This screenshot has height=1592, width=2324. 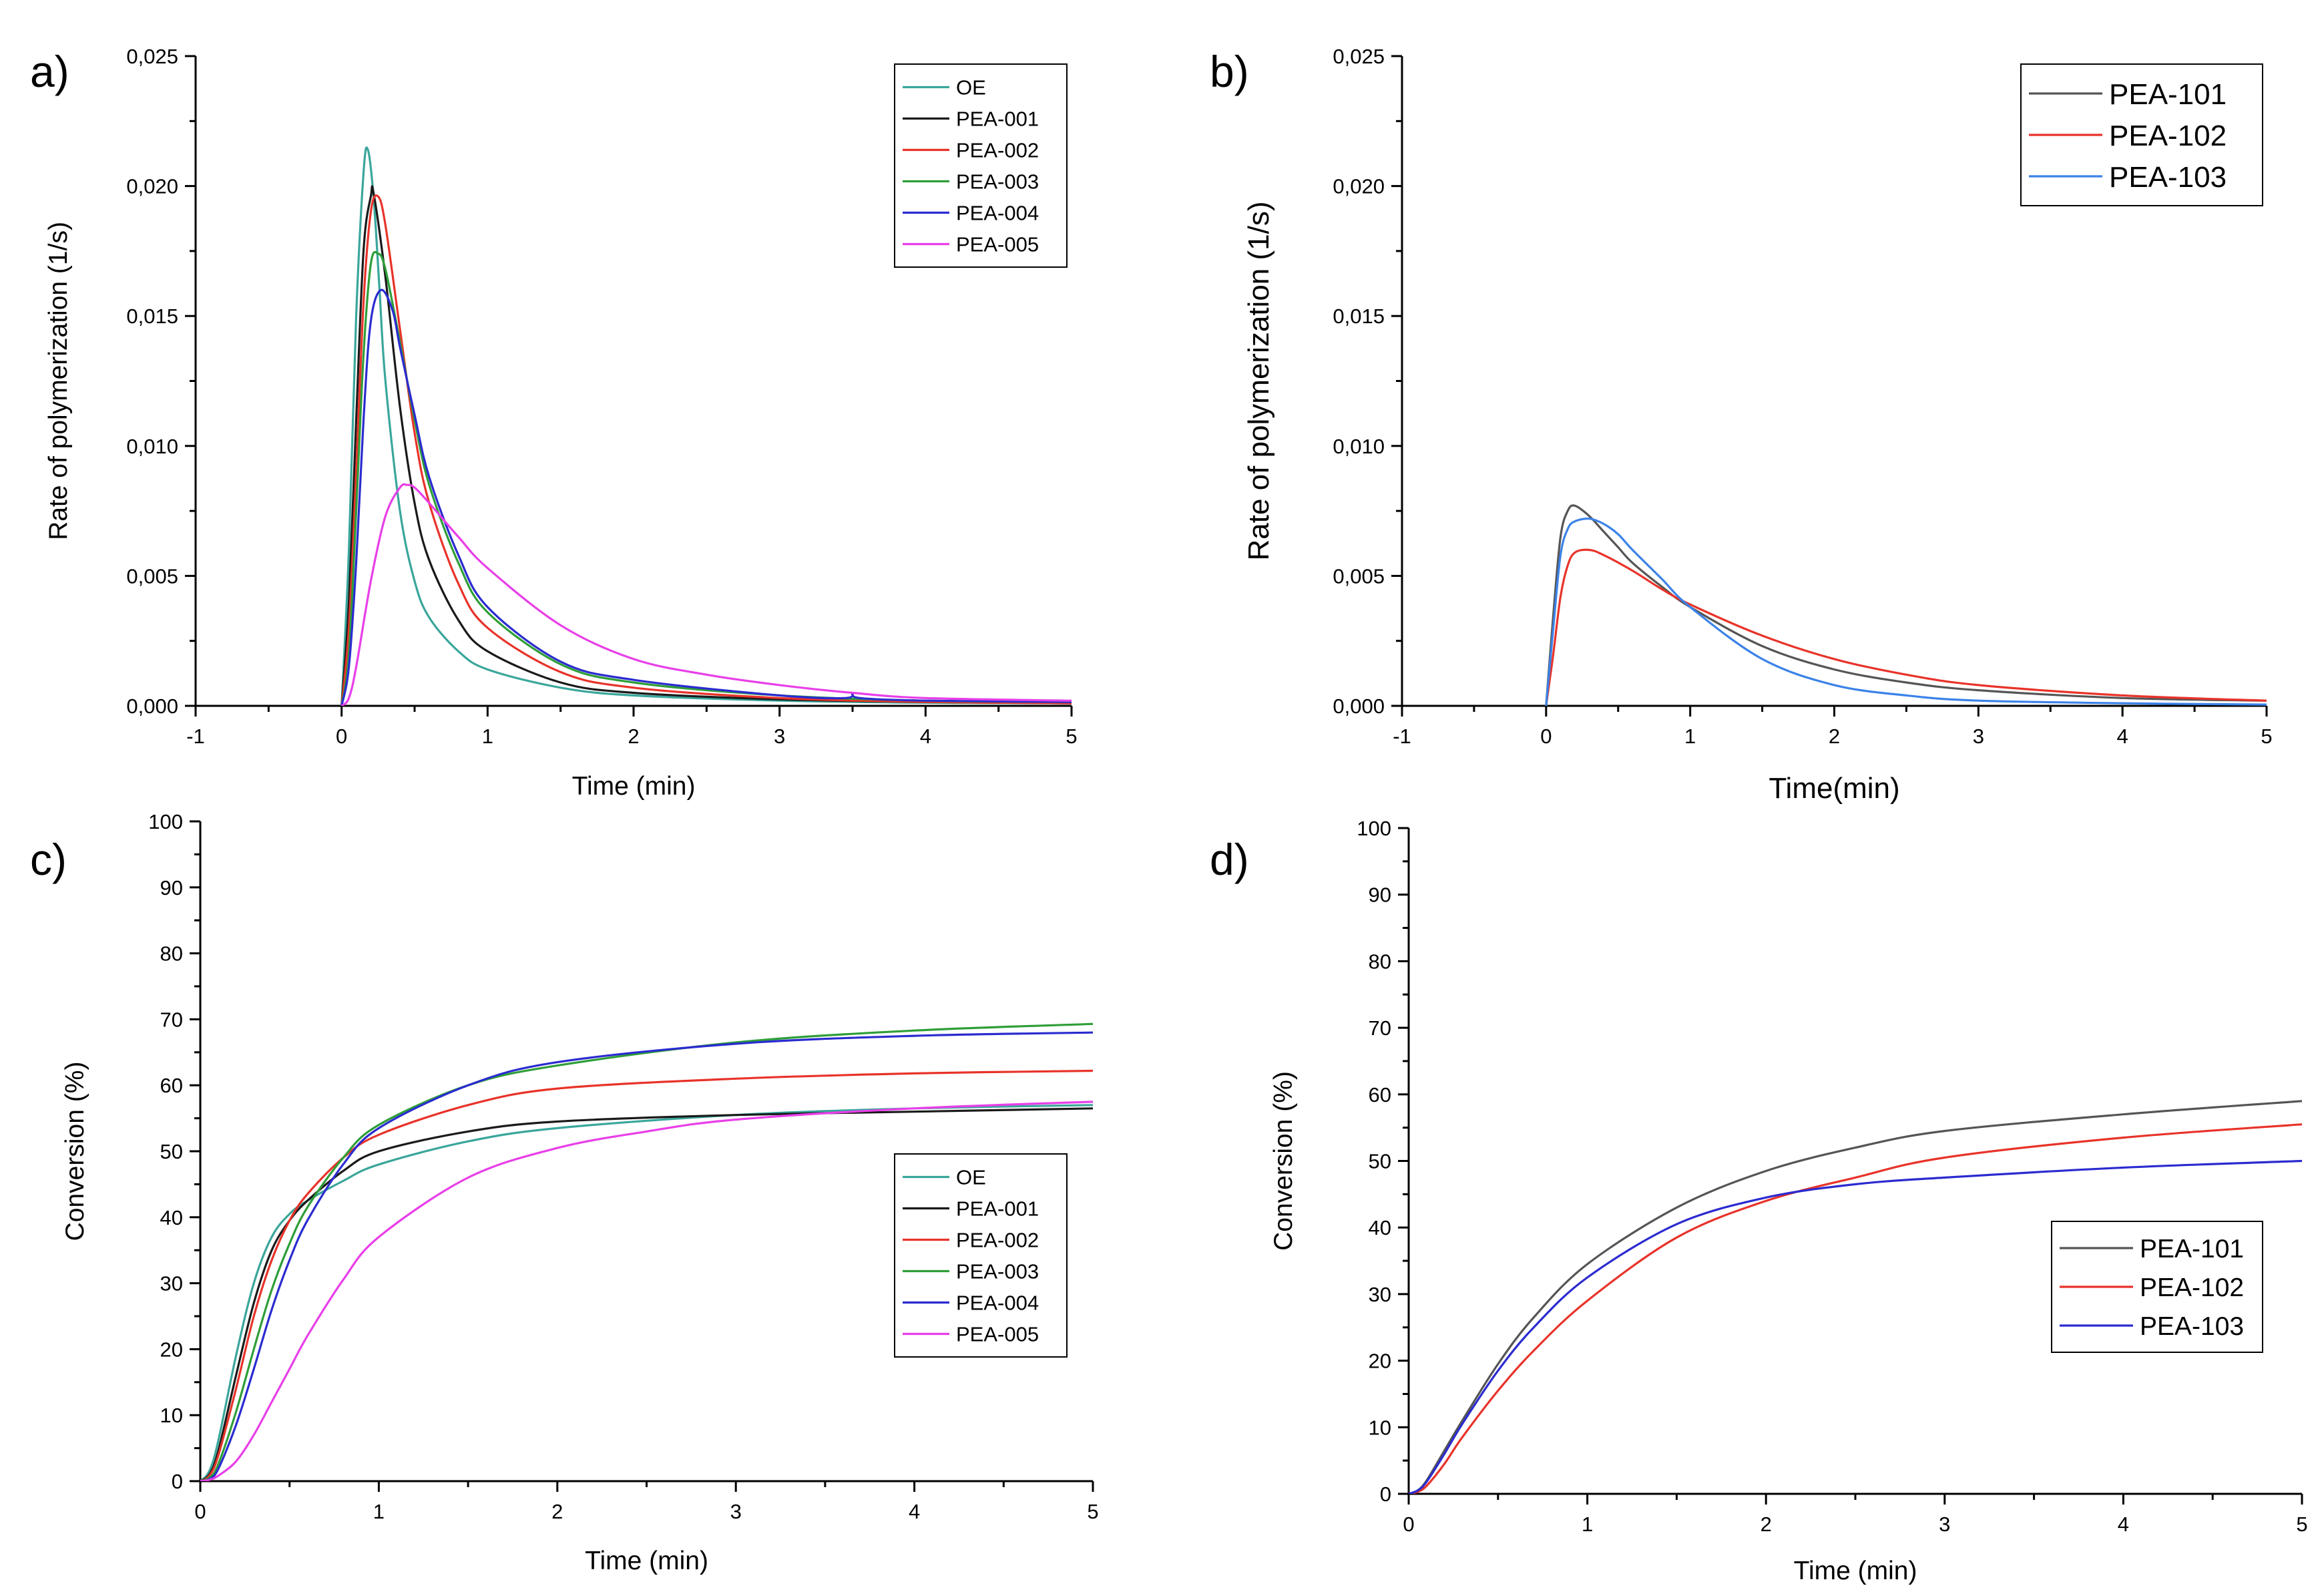 I want to click on x-axis-title: Time(min), so click(x=1834, y=788).